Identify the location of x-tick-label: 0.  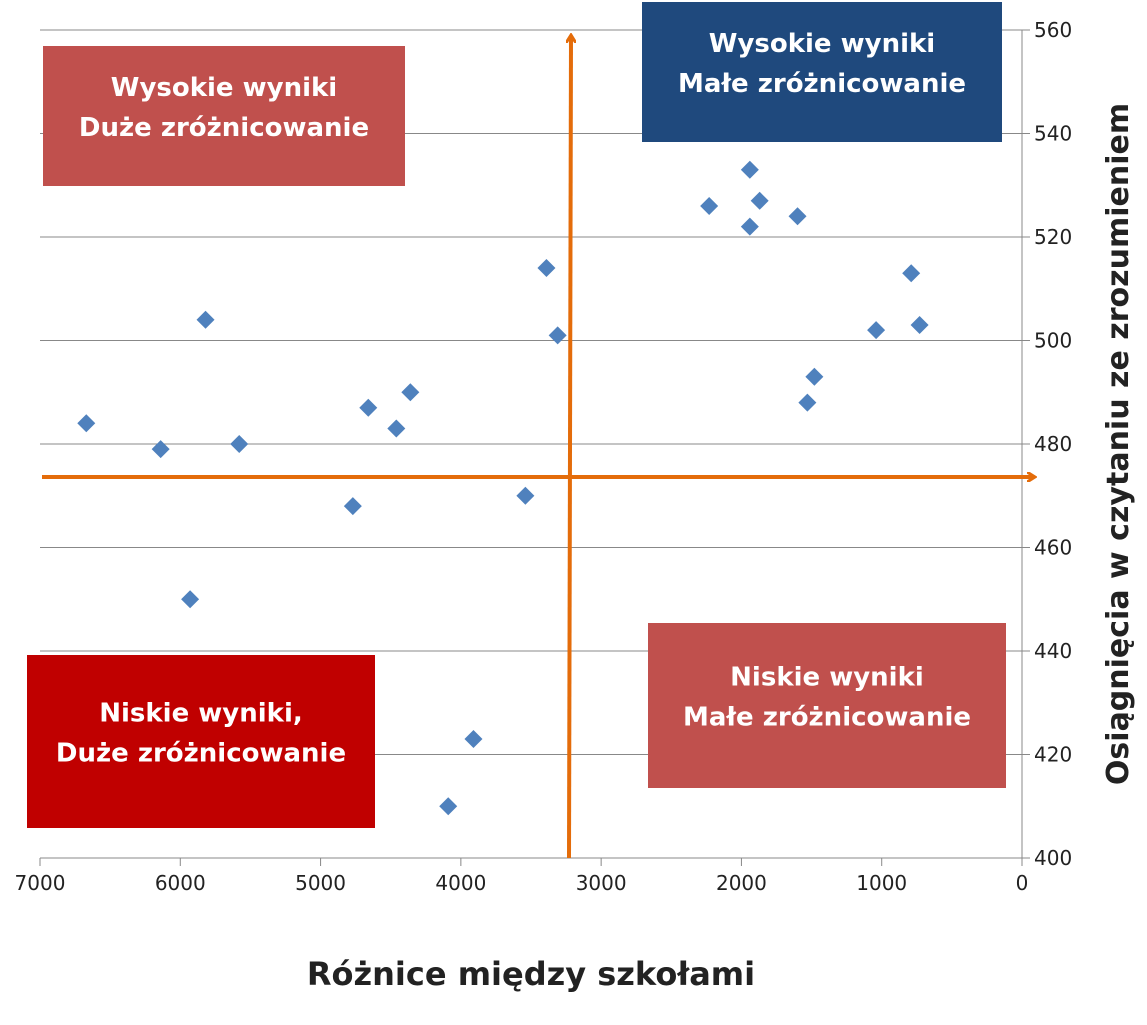
(1022, 883).